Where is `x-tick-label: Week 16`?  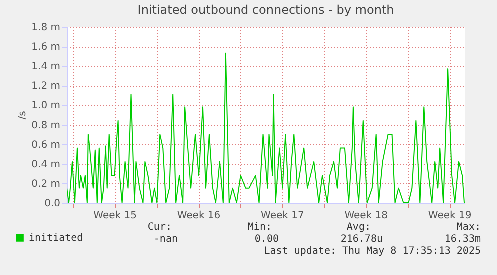 x-tick-label: Week 16 is located at coordinates (199, 216).